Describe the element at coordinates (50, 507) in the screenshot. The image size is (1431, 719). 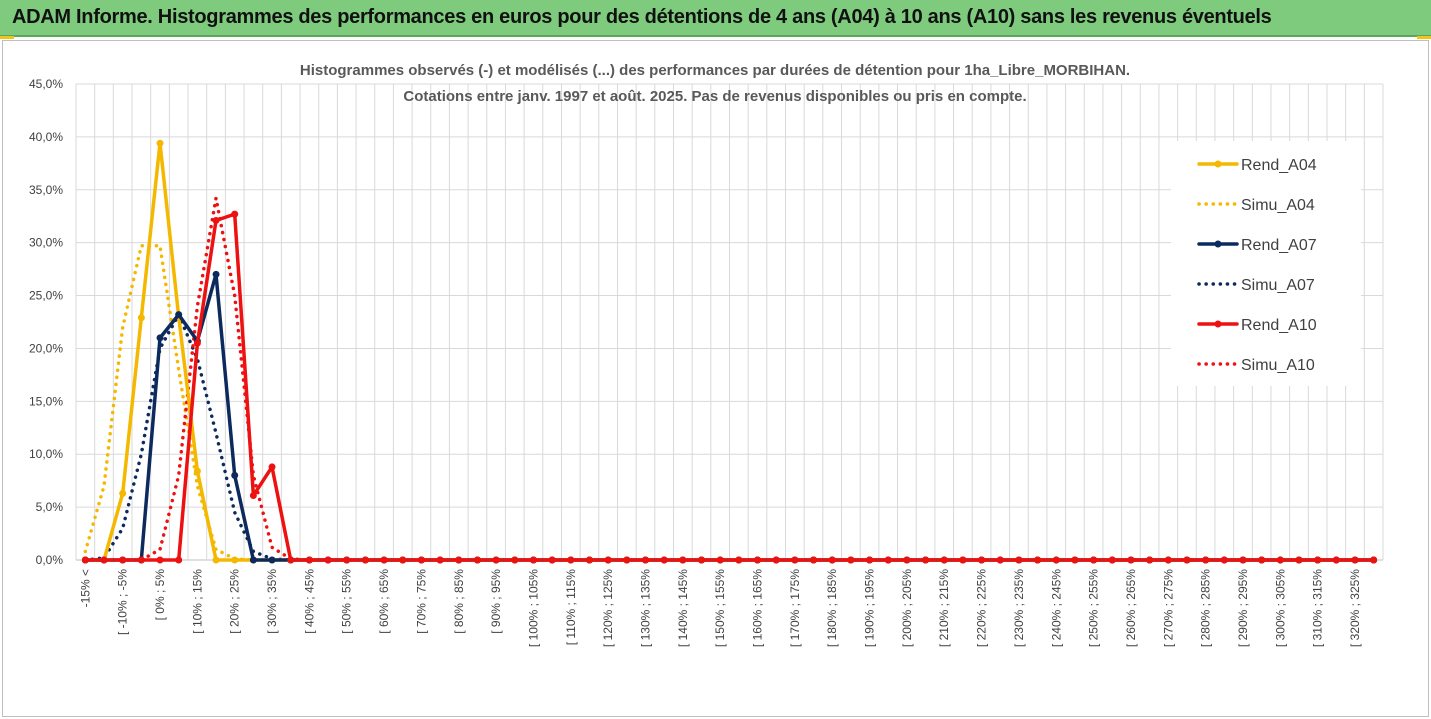
I see `y-tick-label: 5,0%` at that location.